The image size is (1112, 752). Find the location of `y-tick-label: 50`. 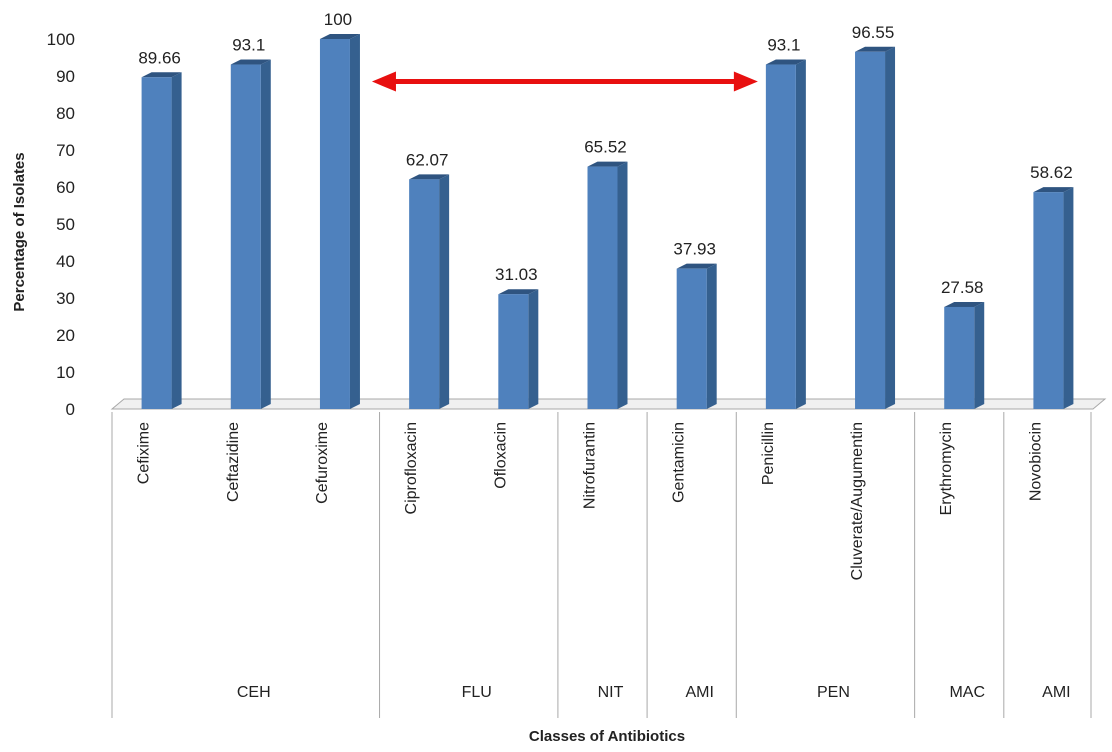

y-tick-label: 50 is located at coordinates (65, 224).